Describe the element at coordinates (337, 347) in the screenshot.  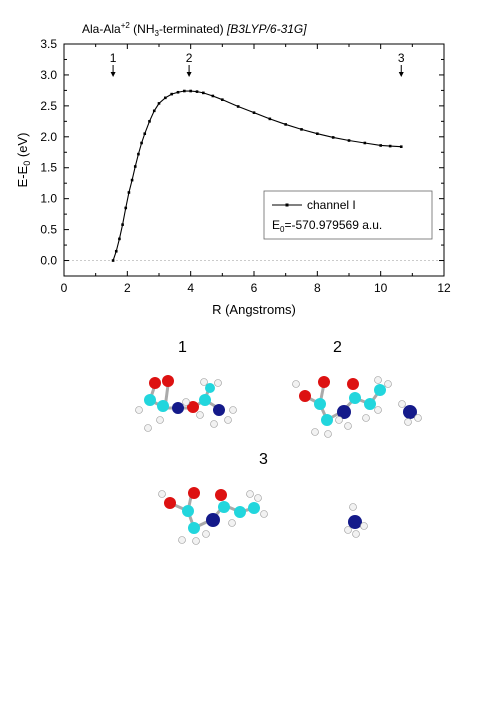
I see `molecule-label-2: 2` at that location.